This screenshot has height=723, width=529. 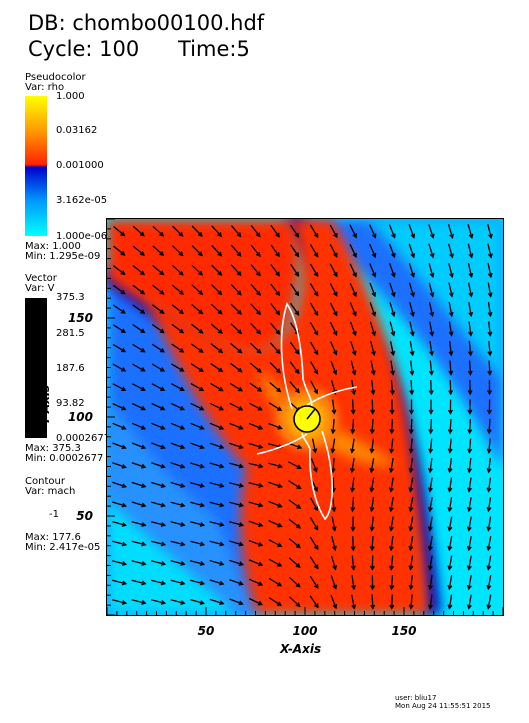 What do you see at coordinates (41, 278) in the screenshot?
I see `vector-legend-title: Vector` at bounding box center [41, 278].